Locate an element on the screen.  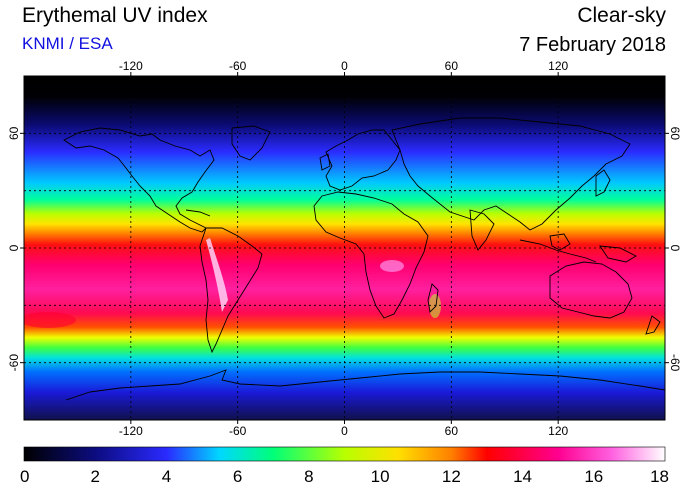
colorbar-label-4: 8 is located at coordinates (308, 476).